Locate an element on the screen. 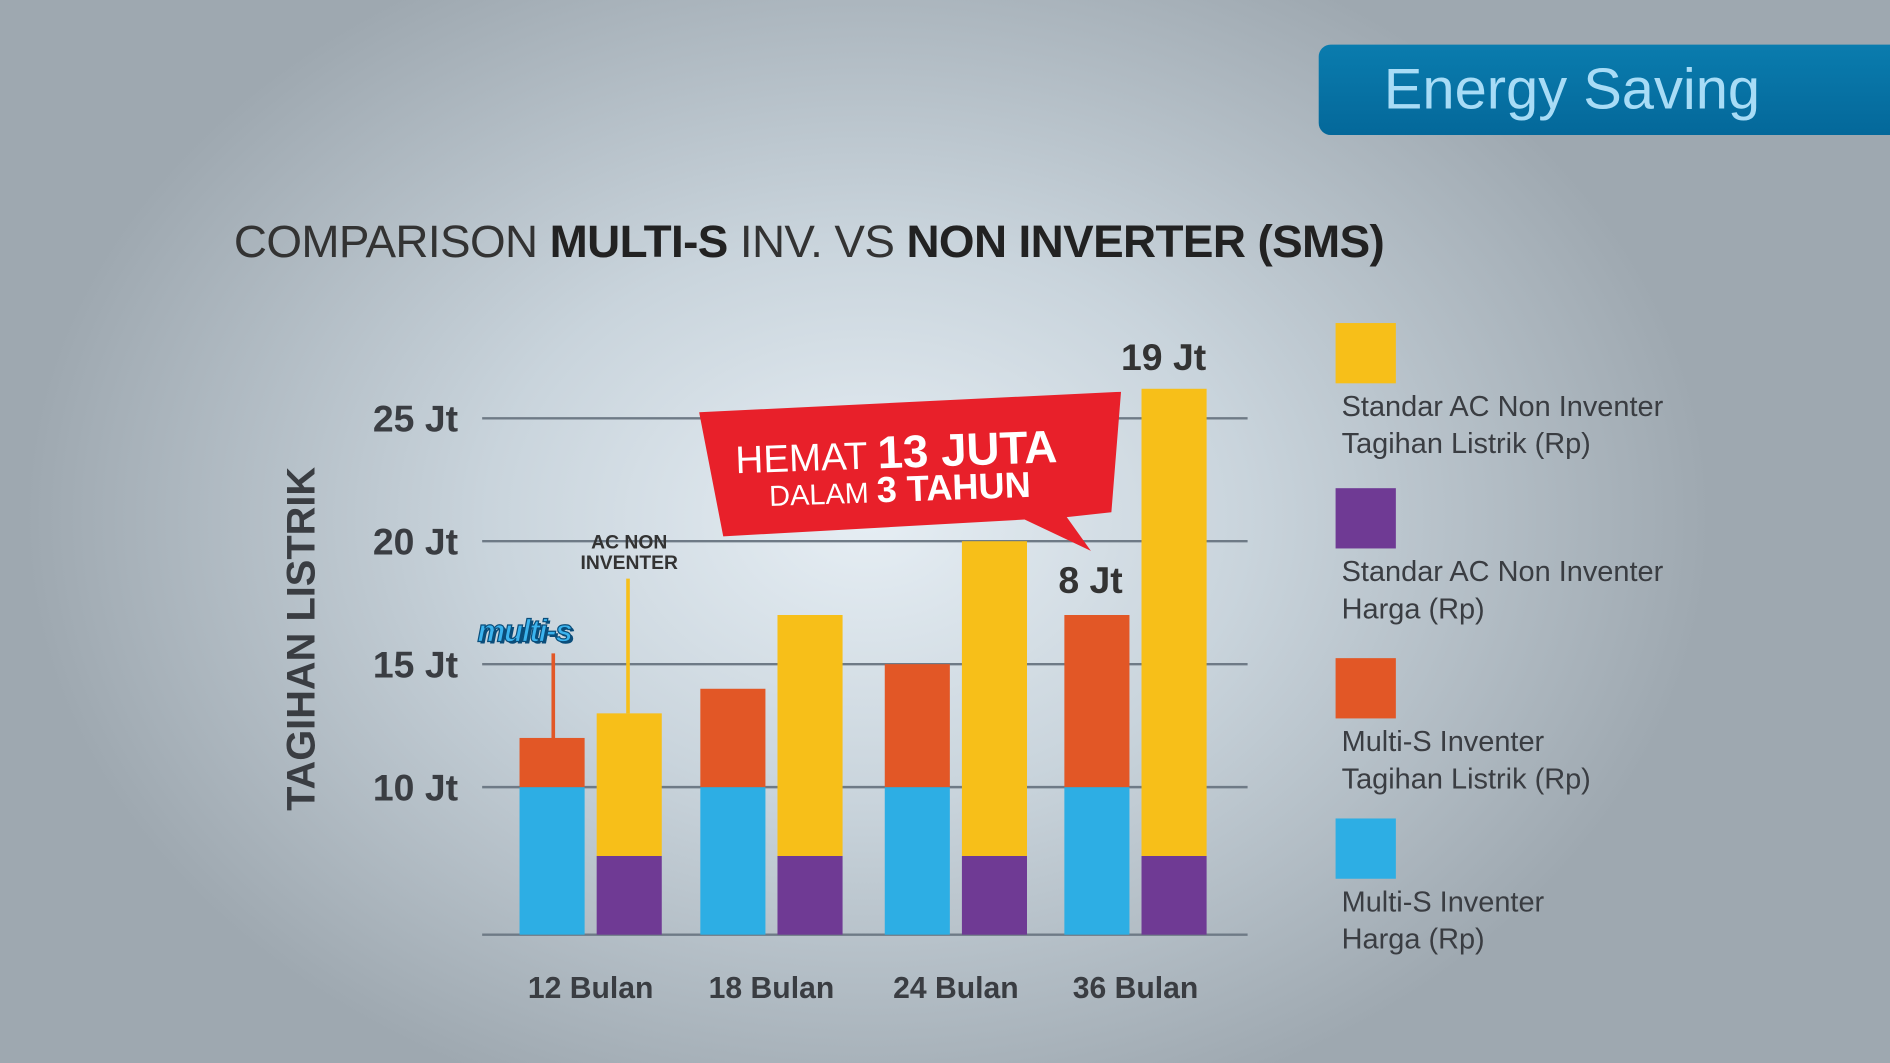  x-tick-label: 12 Bulan is located at coordinates (591, 988).